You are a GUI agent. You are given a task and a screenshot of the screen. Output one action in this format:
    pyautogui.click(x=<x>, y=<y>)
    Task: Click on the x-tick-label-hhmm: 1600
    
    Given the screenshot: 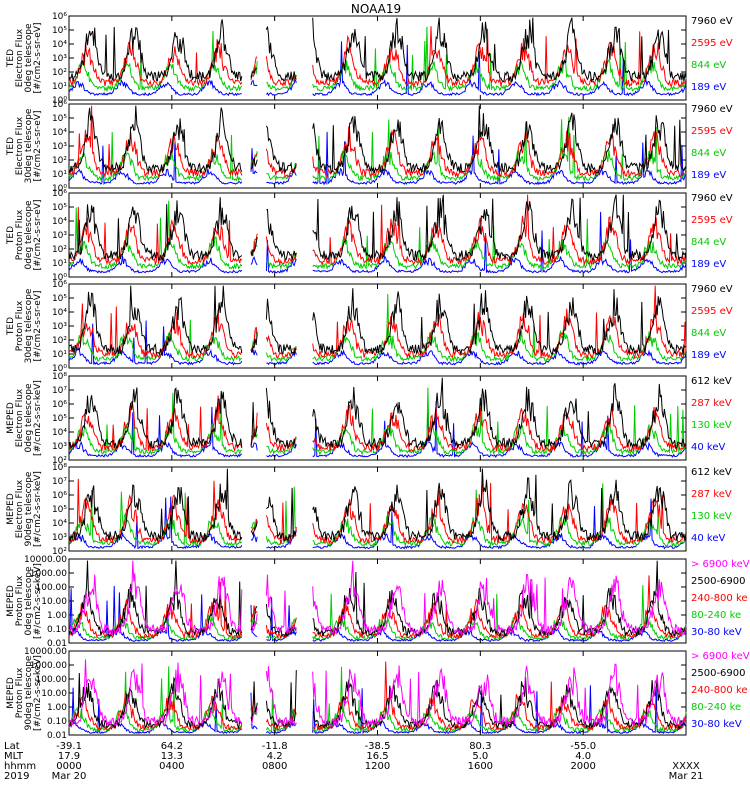 What is the action you would take?
    pyautogui.click(x=480, y=766)
    